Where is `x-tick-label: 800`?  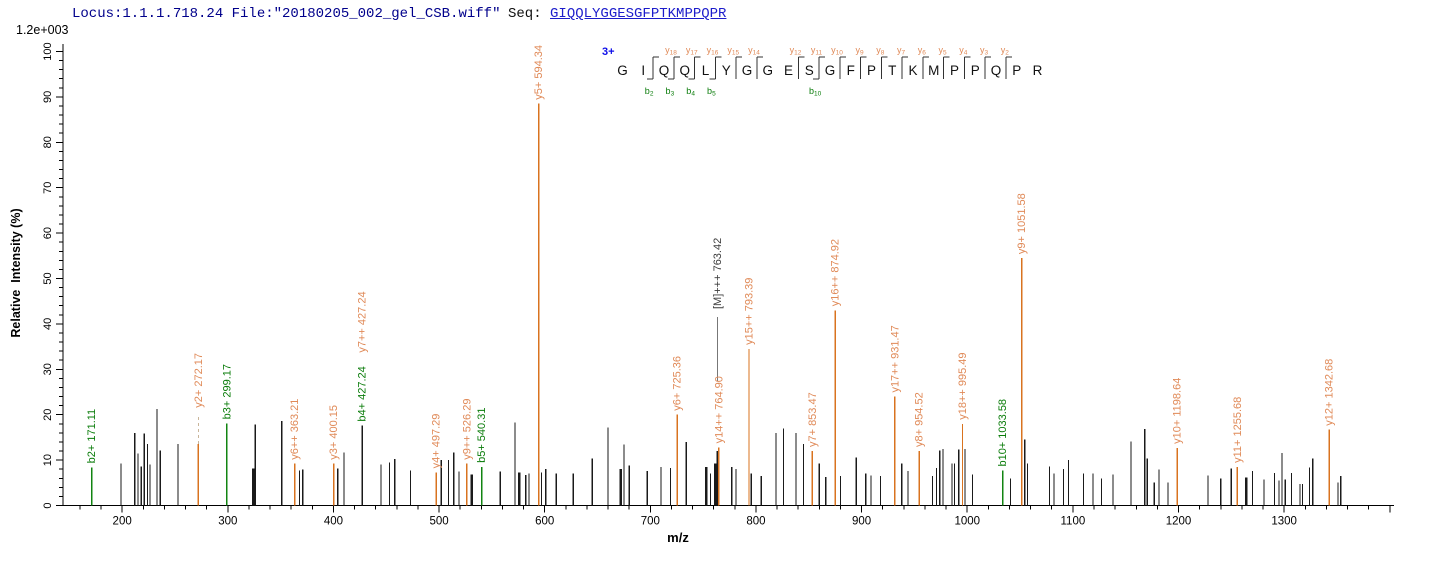 x-tick-label: 800 is located at coordinates (755, 522).